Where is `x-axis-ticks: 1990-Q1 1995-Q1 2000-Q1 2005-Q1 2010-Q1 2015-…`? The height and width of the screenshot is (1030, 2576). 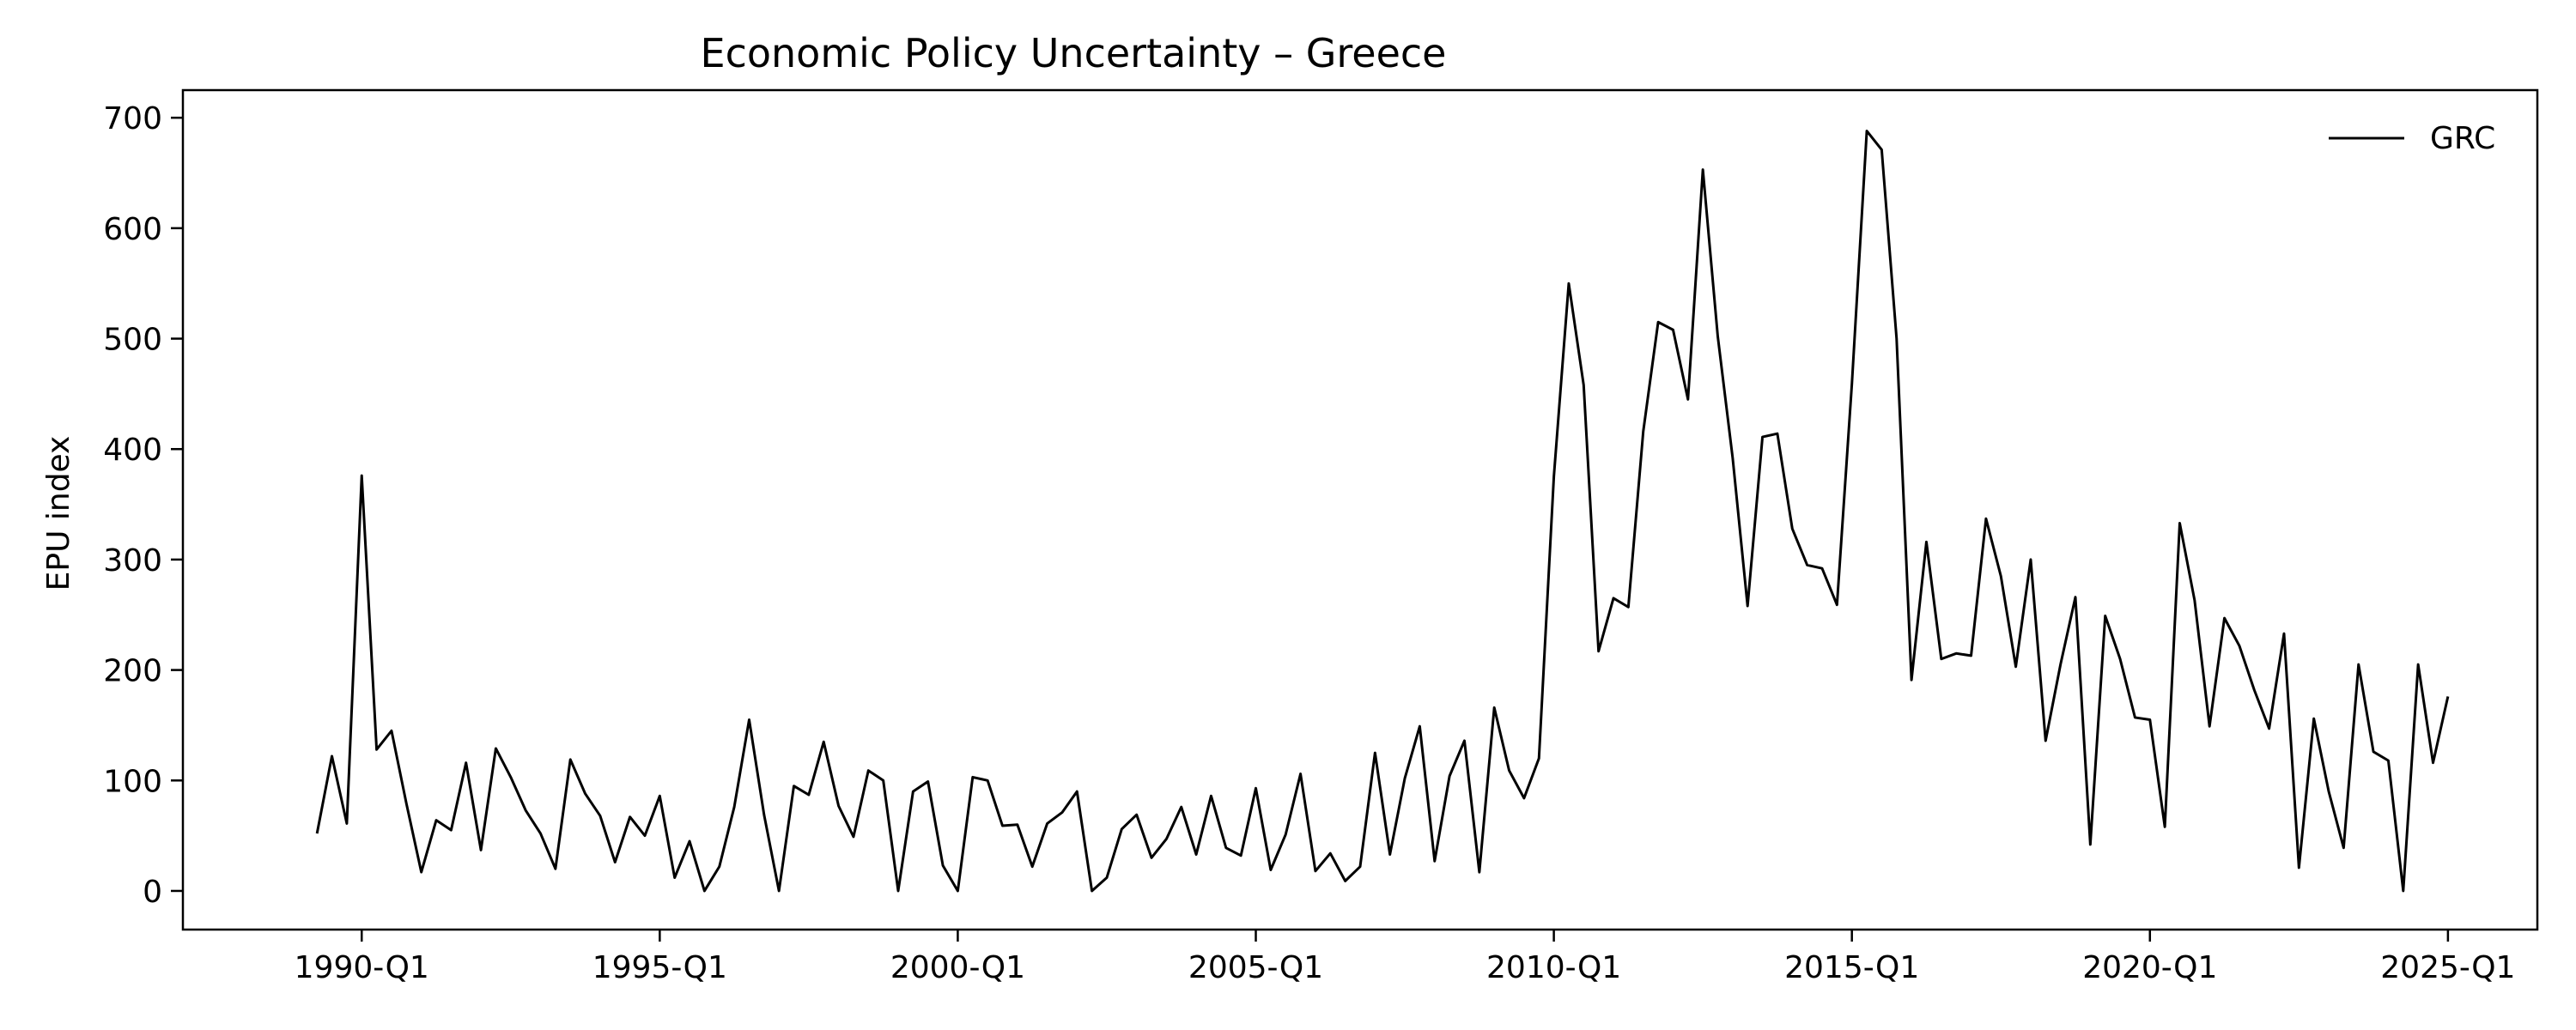 x-axis-ticks: 1990-Q1 1995-Q1 2000-Q1 2005-Q1 2010-Q1 2015-… is located at coordinates (1405, 957).